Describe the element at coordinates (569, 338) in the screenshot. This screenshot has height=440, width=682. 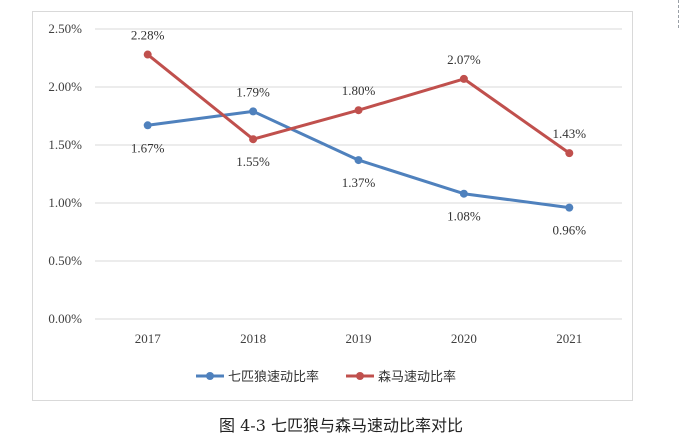
I see `x-tick-label: 2021` at that location.